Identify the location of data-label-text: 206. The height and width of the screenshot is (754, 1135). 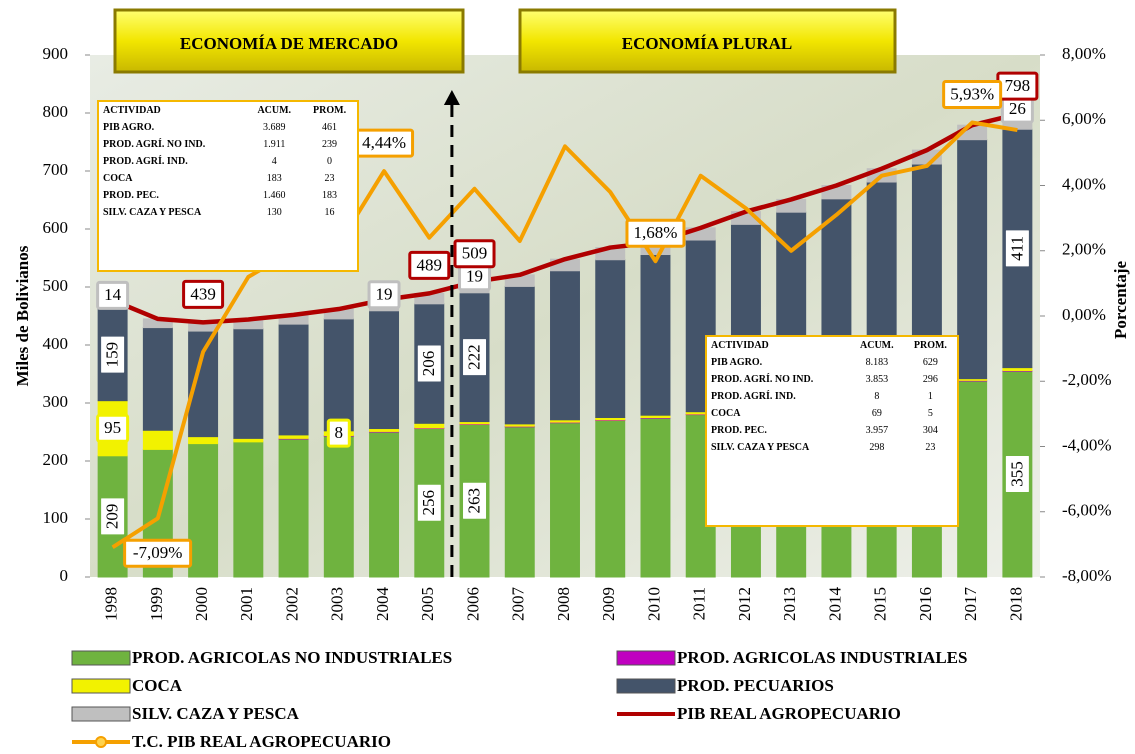
(428, 364).